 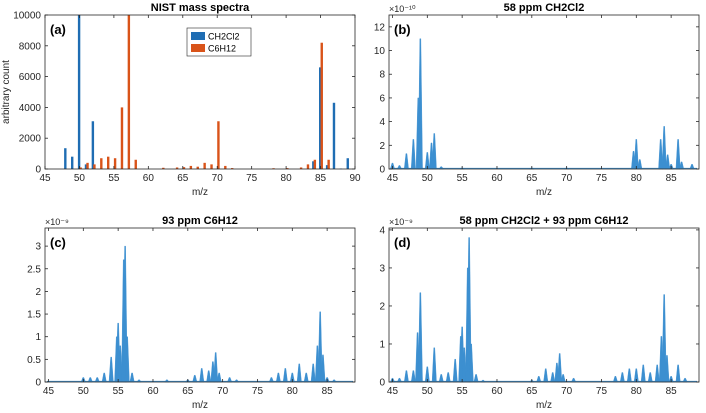 What do you see at coordinates (321, 178) in the screenshot?
I see `x-tick-label-a: 85` at bounding box center [321, 178].